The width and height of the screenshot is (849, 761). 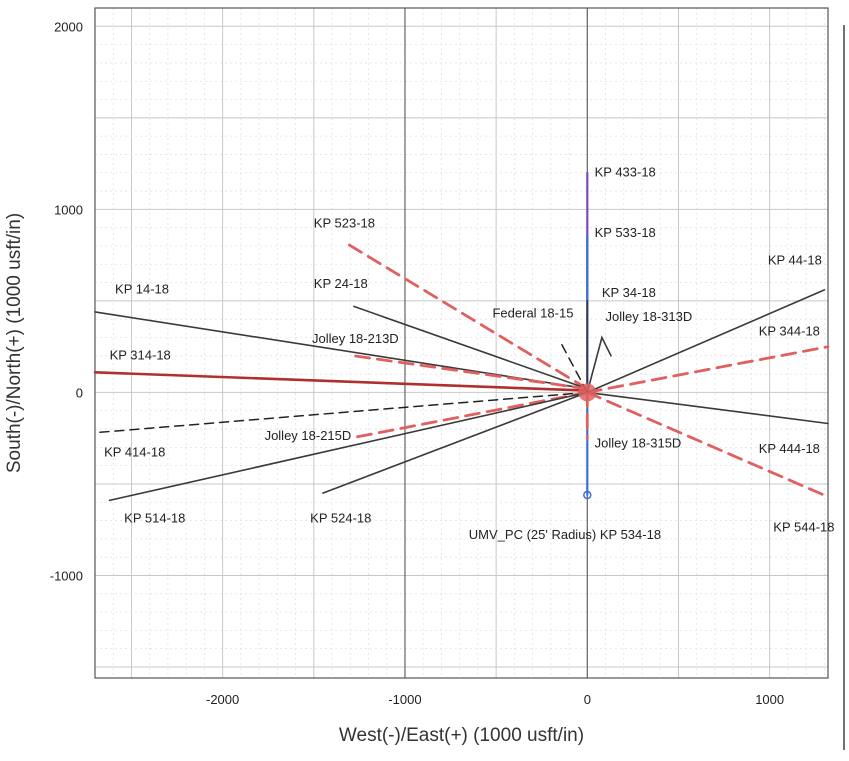 What do you see at coordinates (789, 448) in the screenshot?
I see `well-label: KP 444-18` at bounding box center [789, 448].